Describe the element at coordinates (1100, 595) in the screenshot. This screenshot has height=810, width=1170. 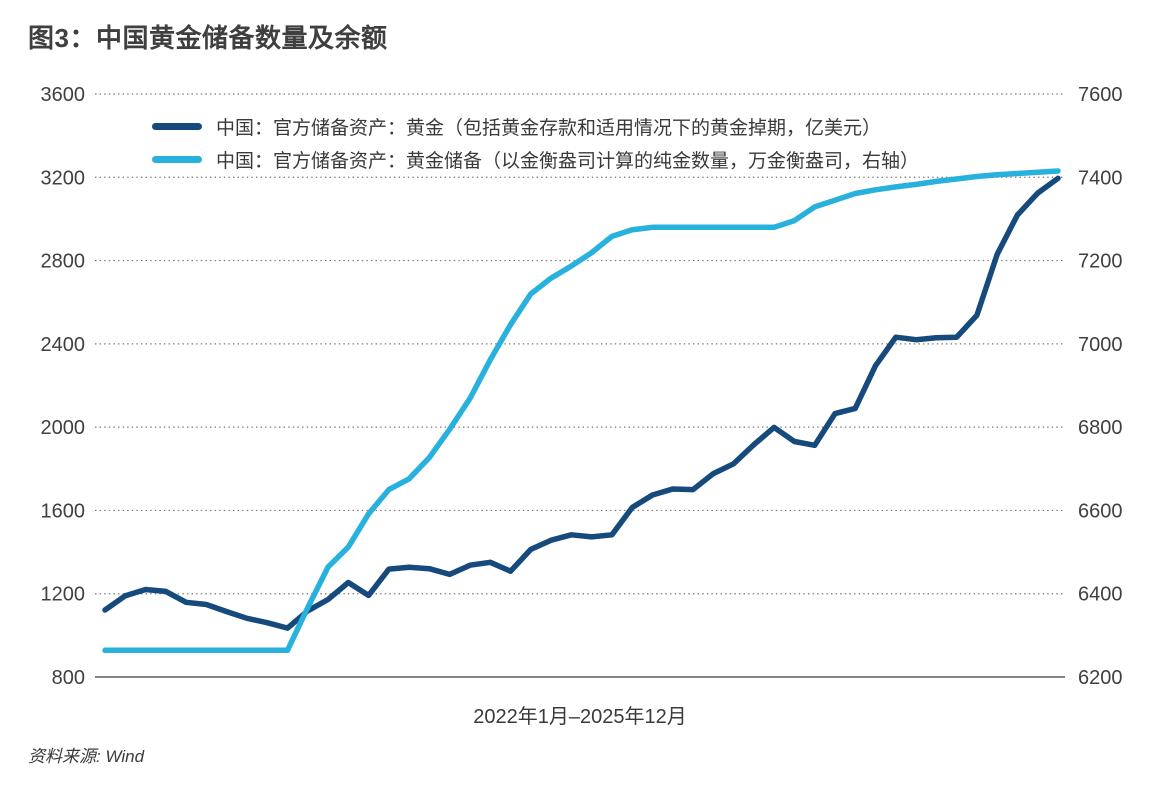
I see `right-axis-tick: 6400` at that location.